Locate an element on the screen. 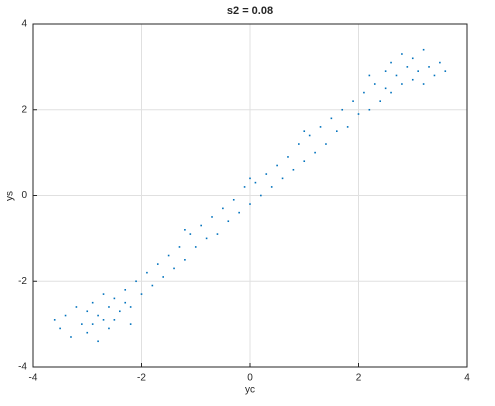  x-tick-label: 0 is located at coordinates (250, 378).